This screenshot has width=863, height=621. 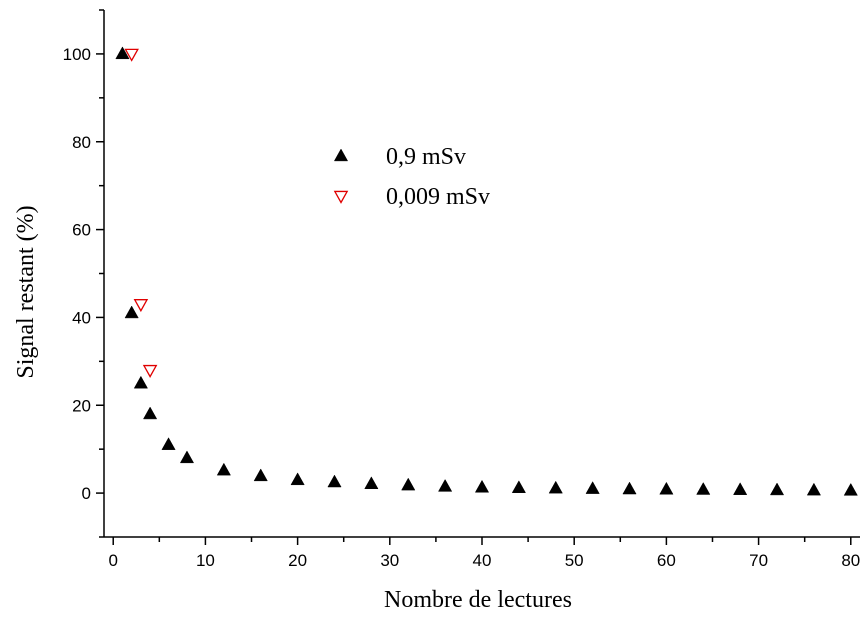 What do you see at coordinates (81, 405) in the screenshot?
I see `y-tick-label: 20` at bounding box center [81, 405].